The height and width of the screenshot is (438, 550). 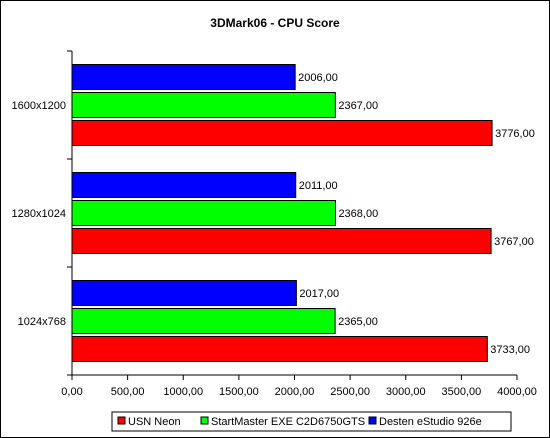 What do you see at coordinates (517, 392) in the screenshot?
I see `x-tick-label: 4000,00` at bounding box center [517, 392].